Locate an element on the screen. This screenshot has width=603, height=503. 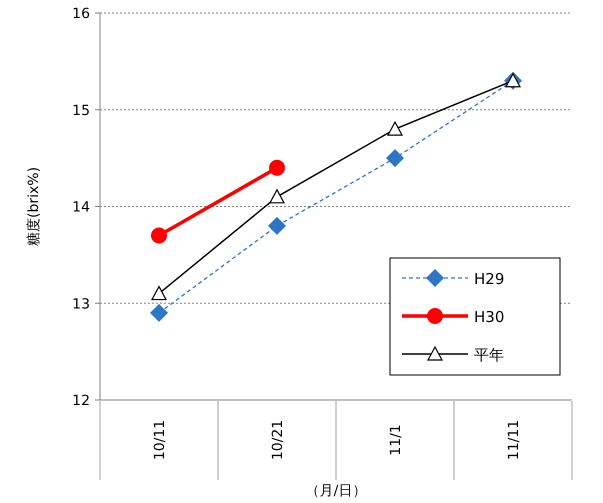
y-tick-label: 14 is located at coordinates (81, 208).